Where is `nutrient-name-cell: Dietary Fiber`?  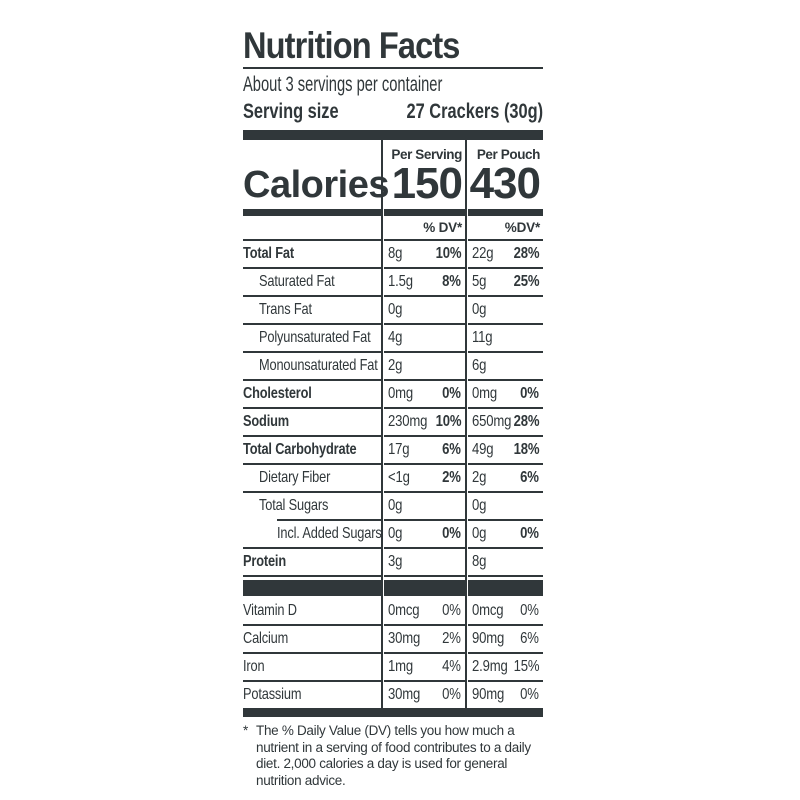 nutrient-name-cell: Dietary Fiber is located at coordinates (312, 477).